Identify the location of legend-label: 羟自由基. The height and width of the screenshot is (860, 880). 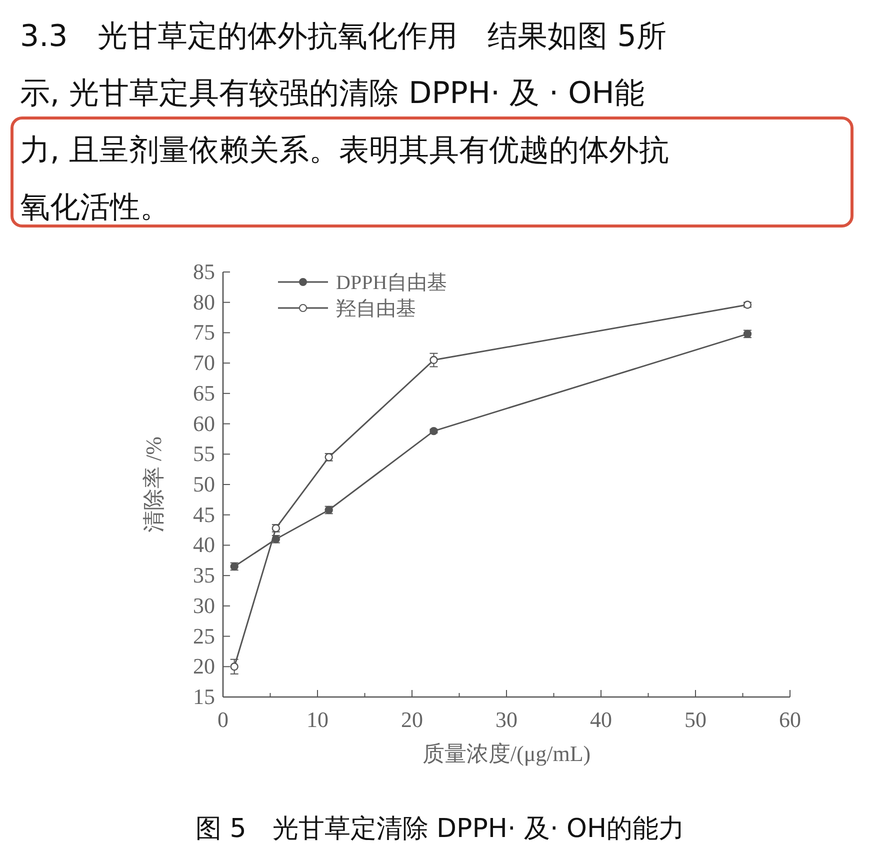
(376, 309).